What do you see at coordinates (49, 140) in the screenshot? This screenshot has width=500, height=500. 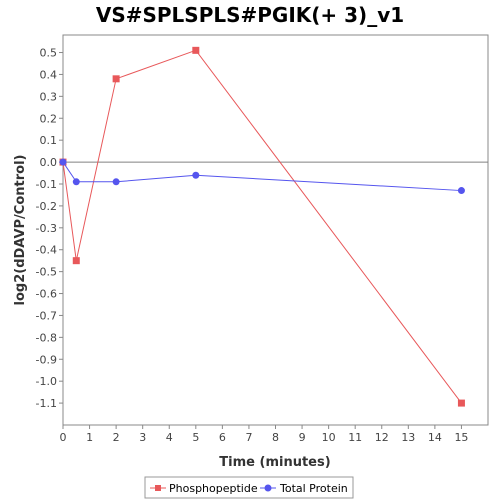 I see `y-tick-label: 0.1` at bounding box center [49, 140].